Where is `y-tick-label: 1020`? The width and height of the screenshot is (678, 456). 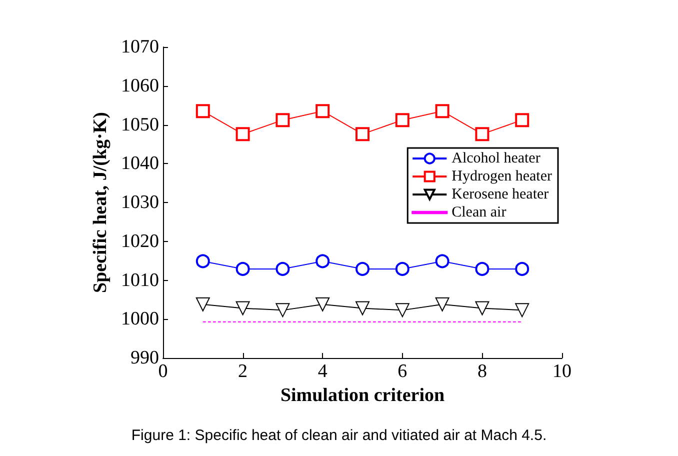 y-tick-label: 1020 is located at coordinates (140, 241).